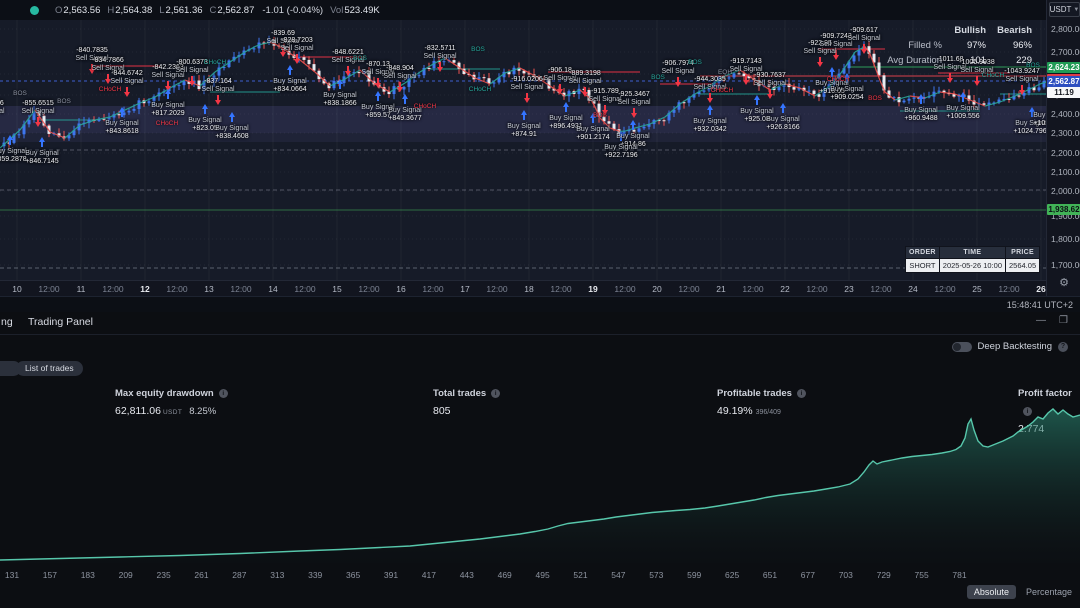 The height and width of the screenshot is (608, 1080). What do you see at coordinates (1065, 265) in the screenshot?
I see `price-axis-label: 1,700.00` at bounding box center [1065, 265].